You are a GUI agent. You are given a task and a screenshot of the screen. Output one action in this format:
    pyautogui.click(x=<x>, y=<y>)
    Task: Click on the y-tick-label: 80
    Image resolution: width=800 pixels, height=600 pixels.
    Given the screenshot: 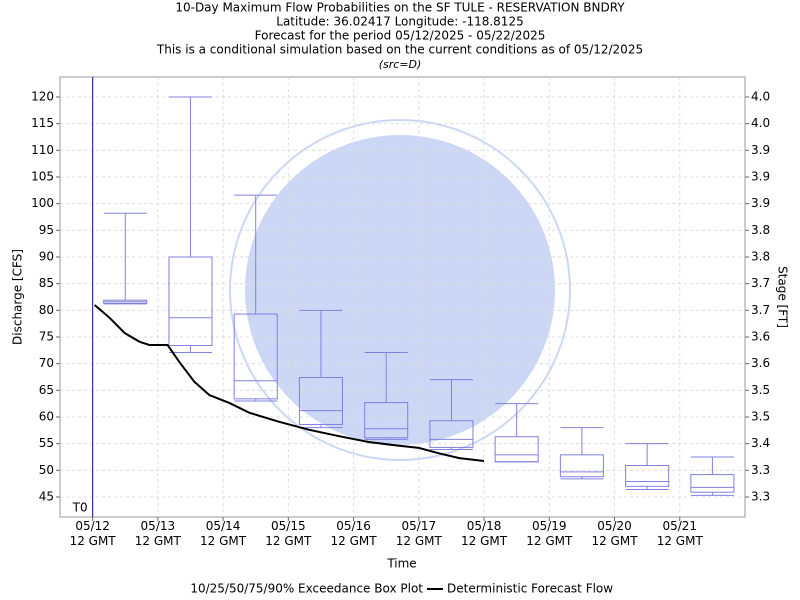 What is the action you would take?
    pyautogui.click(x=46, y=310)
    